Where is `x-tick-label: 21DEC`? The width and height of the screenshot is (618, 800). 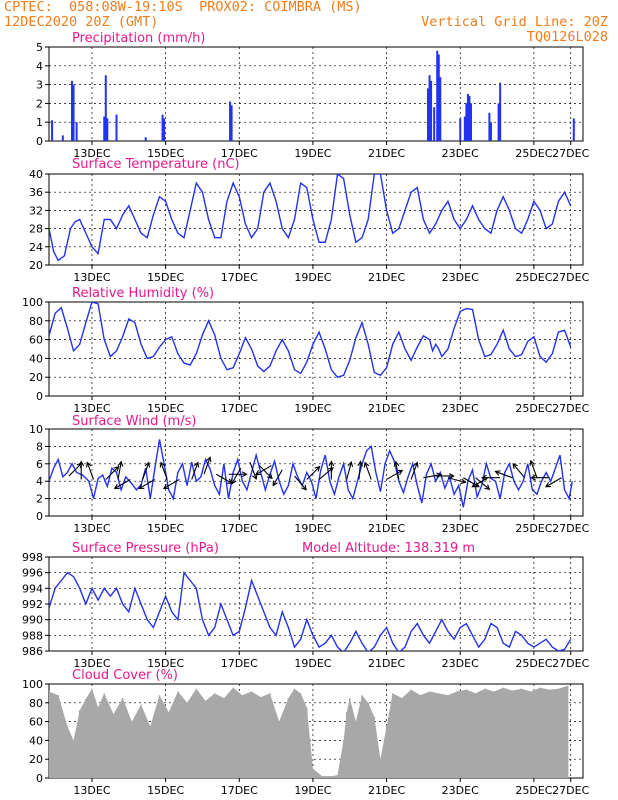 x-tick-label: 21DEC is located at coordinates (386, 790).